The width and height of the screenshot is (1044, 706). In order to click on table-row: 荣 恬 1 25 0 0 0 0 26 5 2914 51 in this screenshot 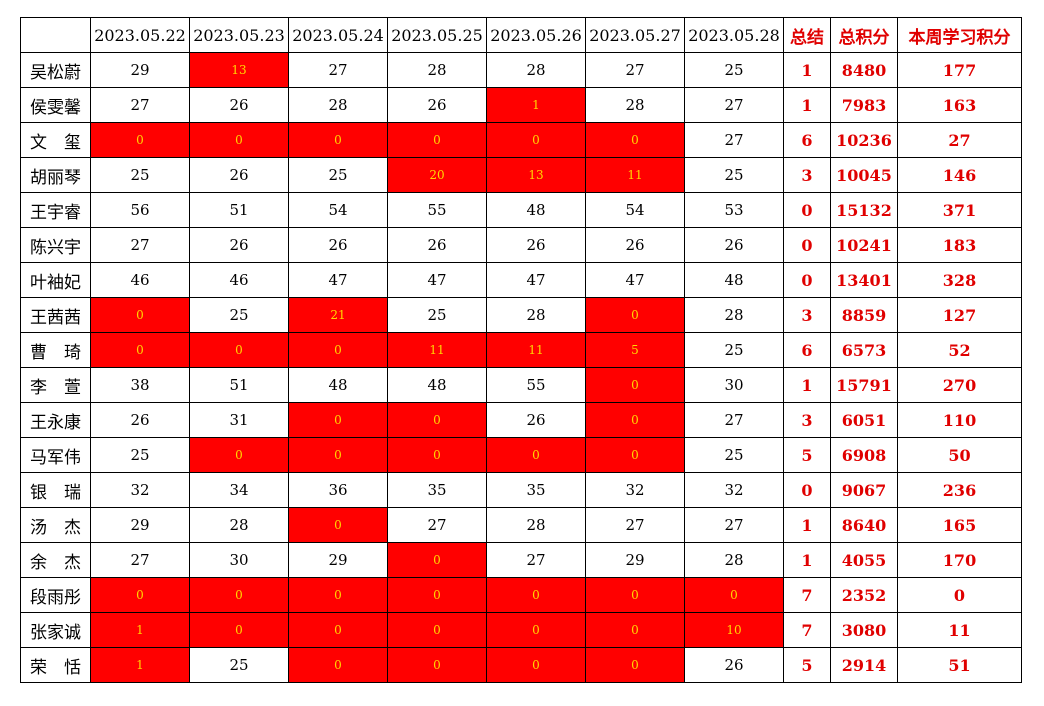, I will do `click(521, 665)`.